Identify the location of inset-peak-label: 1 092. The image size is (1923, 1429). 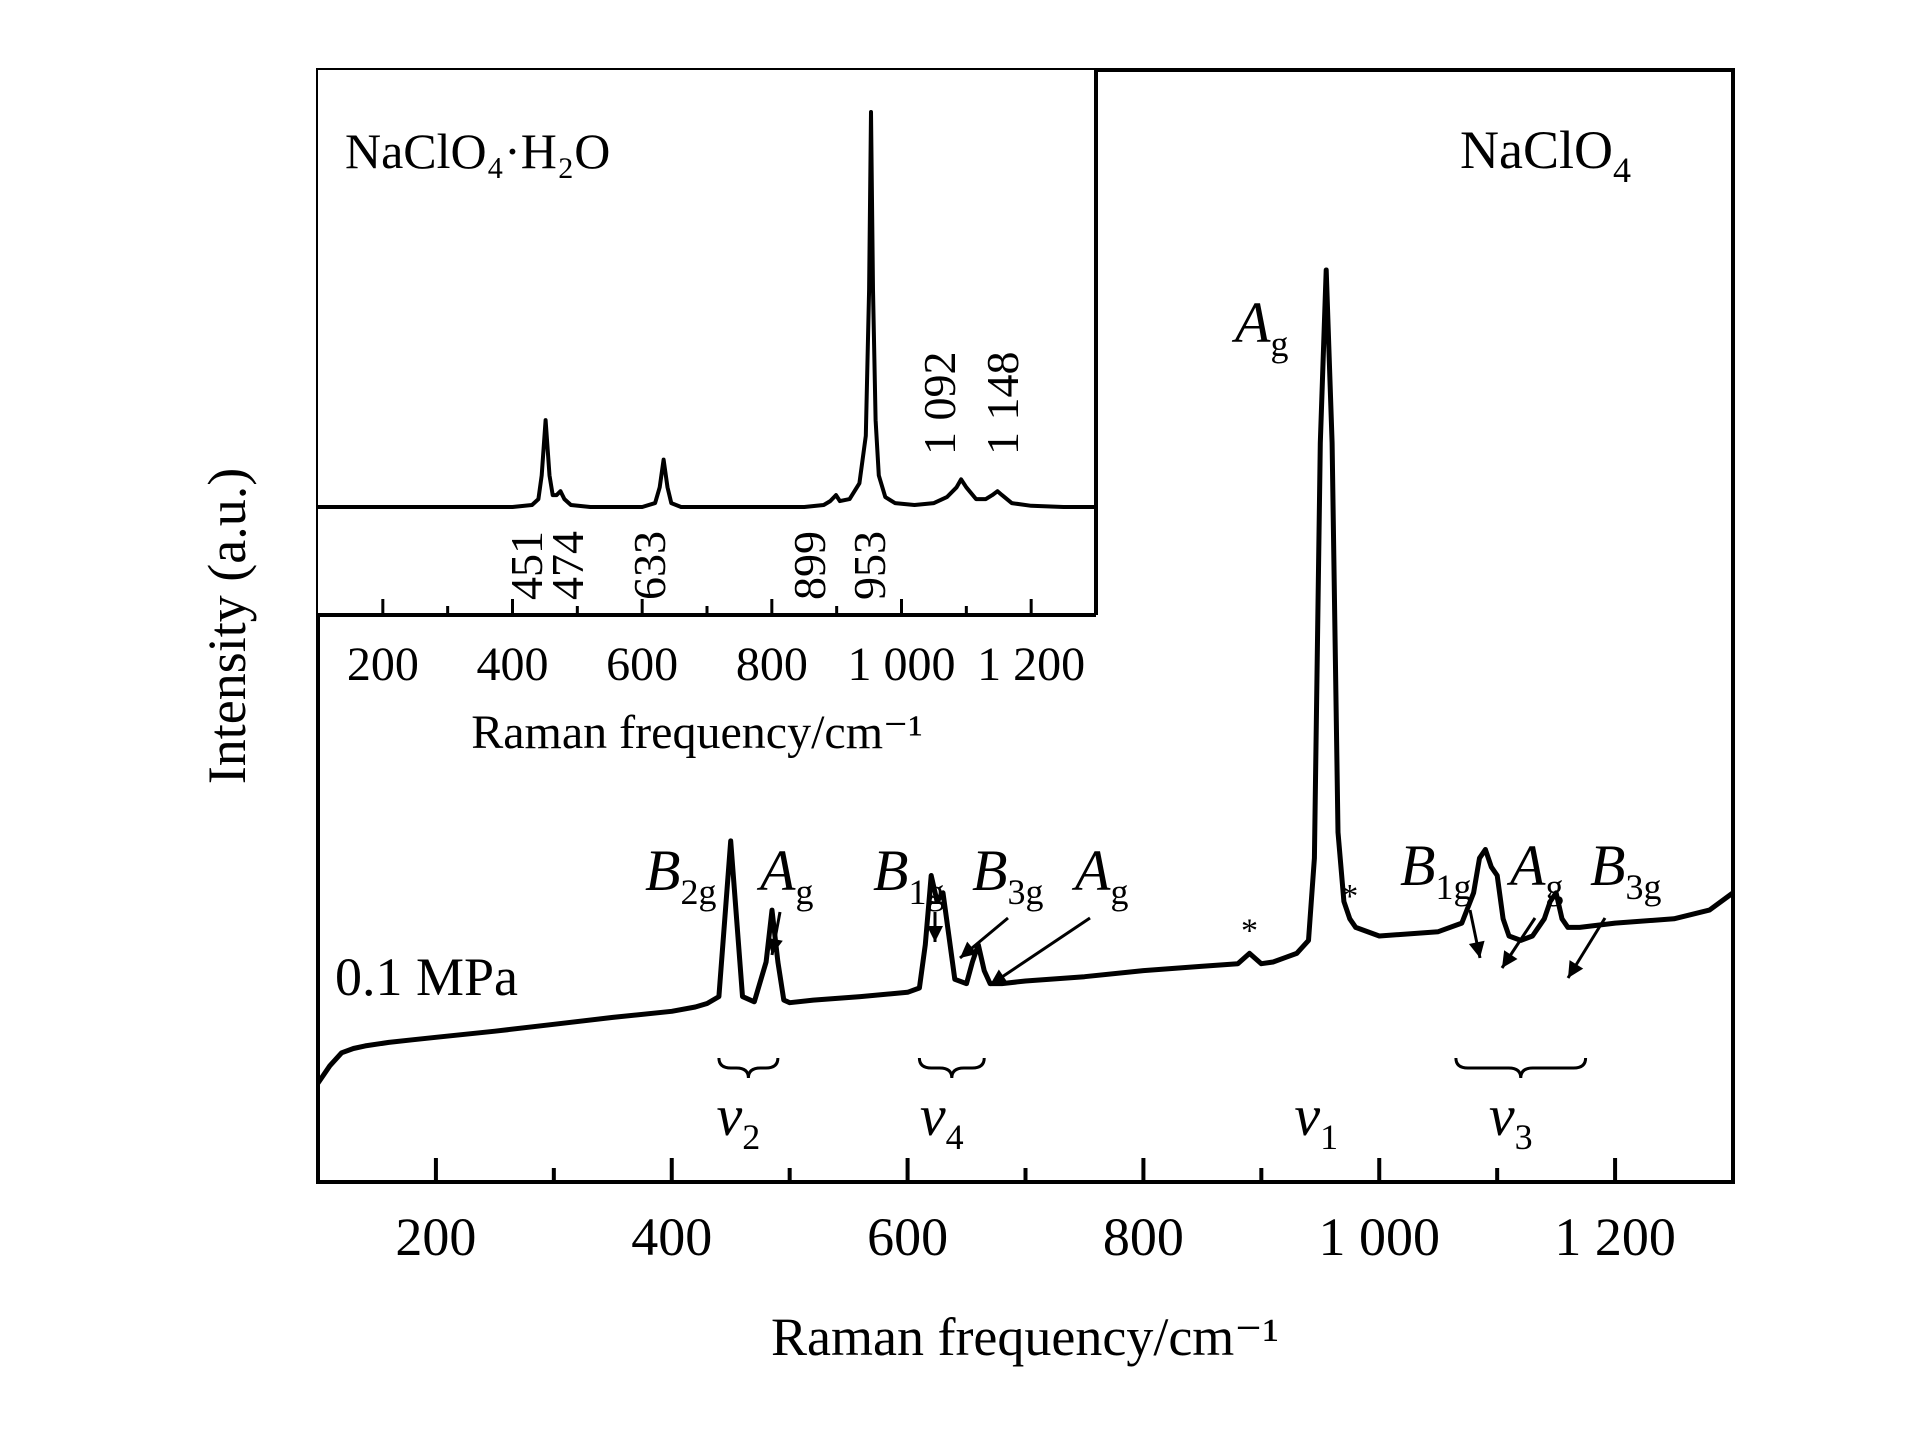
(939, 404).